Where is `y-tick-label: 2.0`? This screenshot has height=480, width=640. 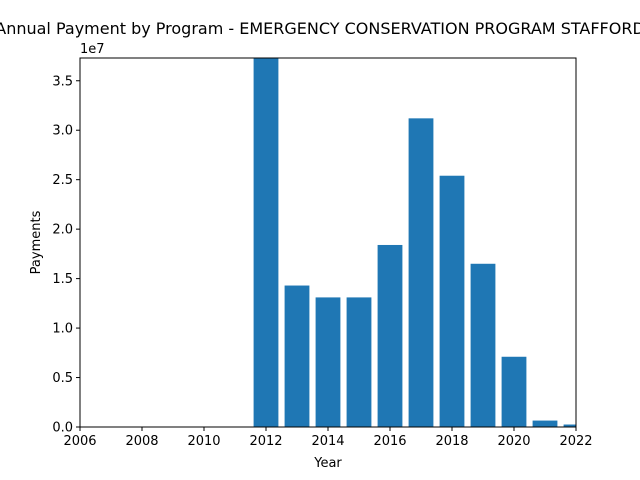 y-tick-label: 2.0 is located at coordinates (62, 230).